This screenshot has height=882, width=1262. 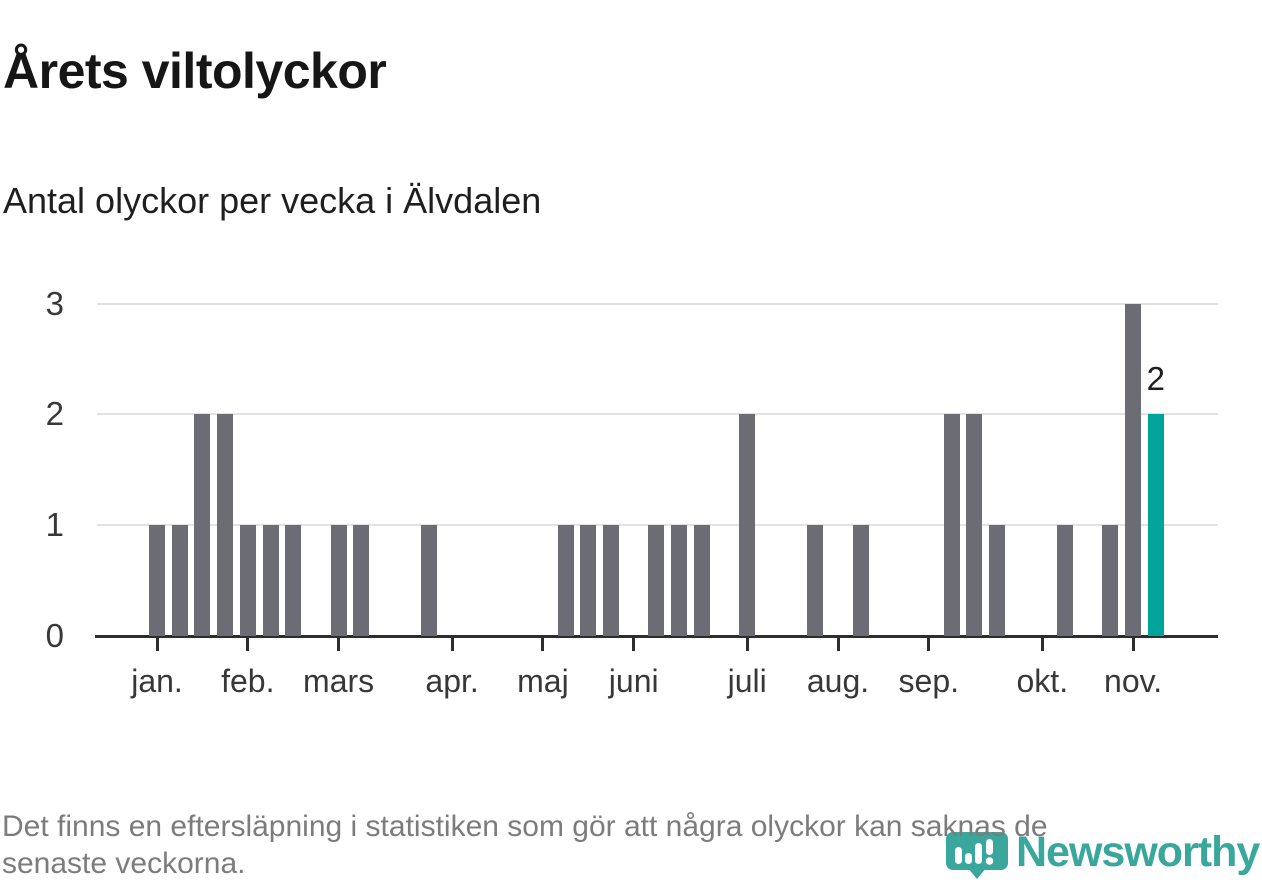 I want to click on x-axis-month-label: aug., so click(x=838, y=681).